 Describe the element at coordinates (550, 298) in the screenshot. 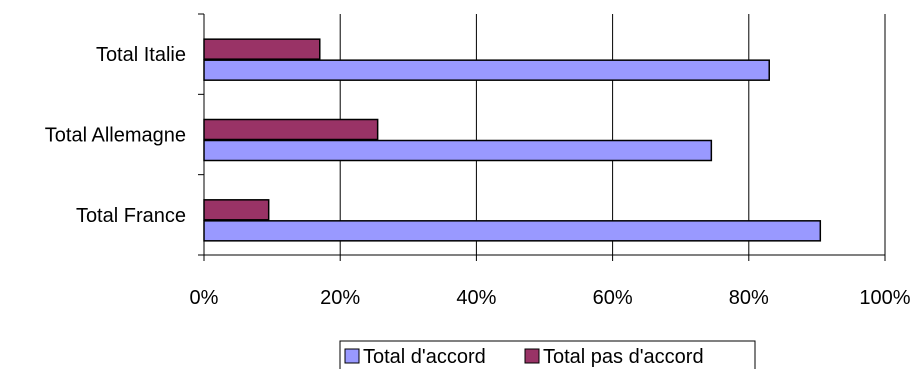

I see `x-tick-labels: 0% 20% 40% 60% 80% 100%` at that location.